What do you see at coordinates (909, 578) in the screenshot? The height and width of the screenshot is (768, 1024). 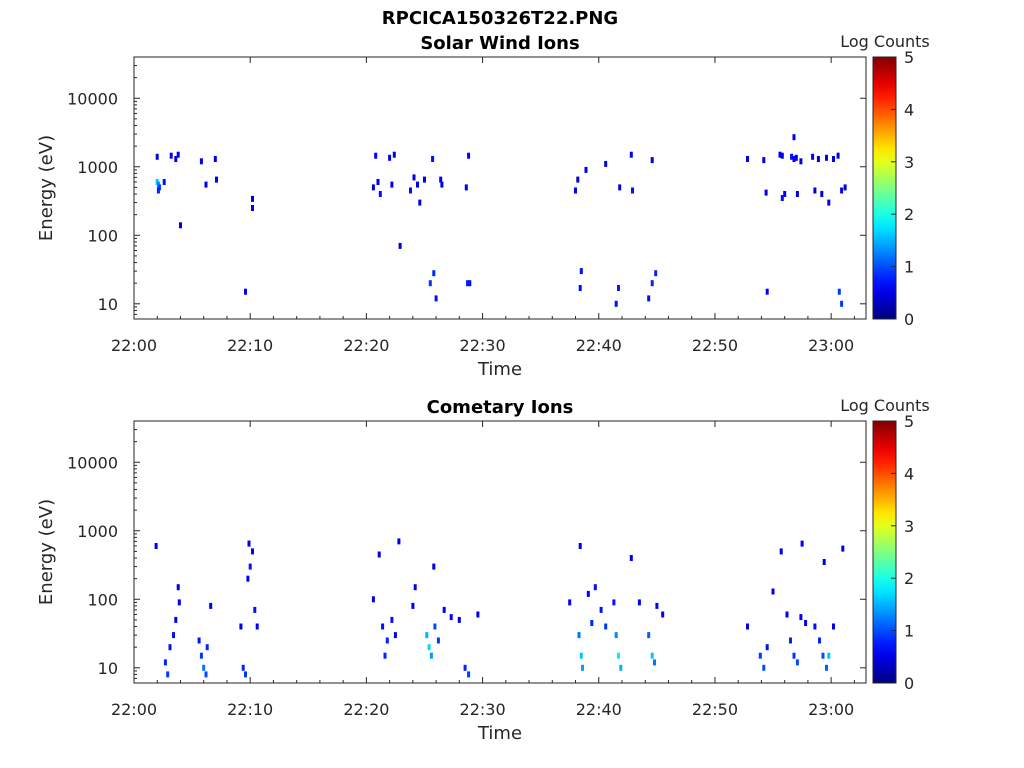 I see `colorbar-tick-label: 2` at bounding box center [909, 578].